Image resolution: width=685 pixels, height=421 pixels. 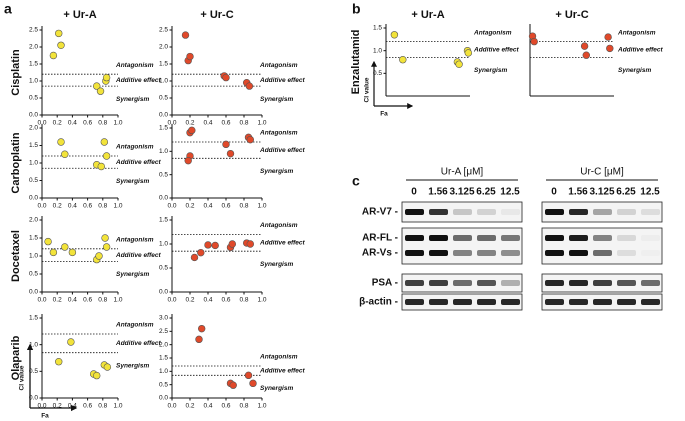 I want to click on axis-key-label: CI value, so click(x=367, y=89).